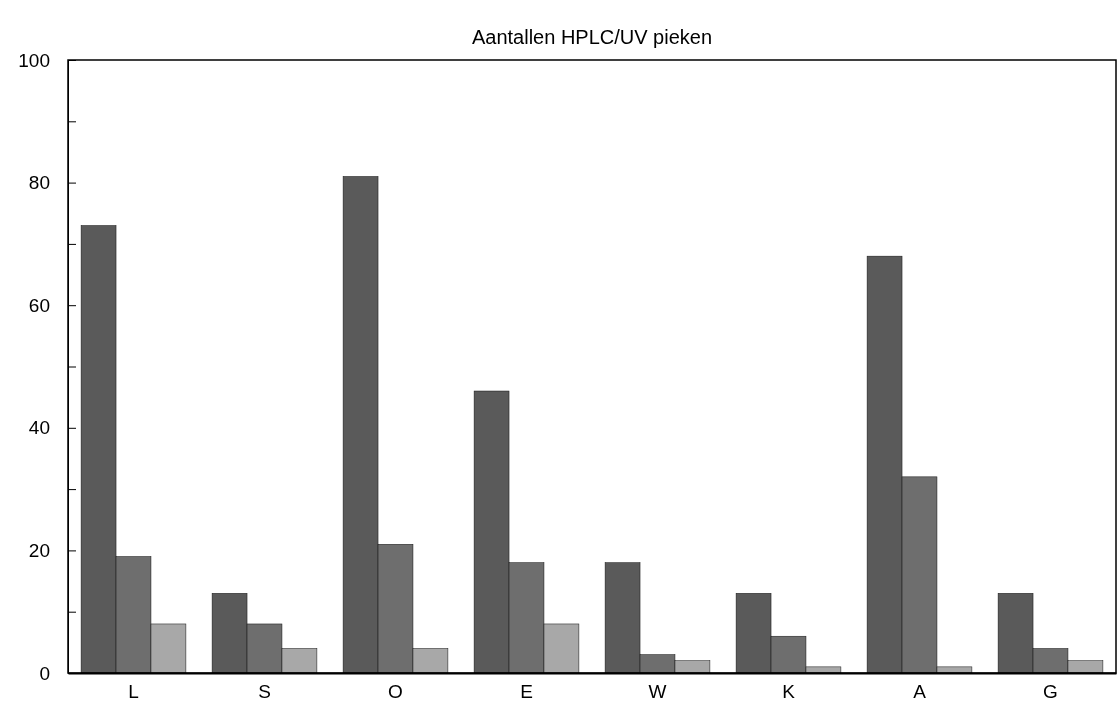  What do you see at coordinates (264, 692) in the screenshot?
I see `x-tick-label: S` at bounding box center [264, 692].